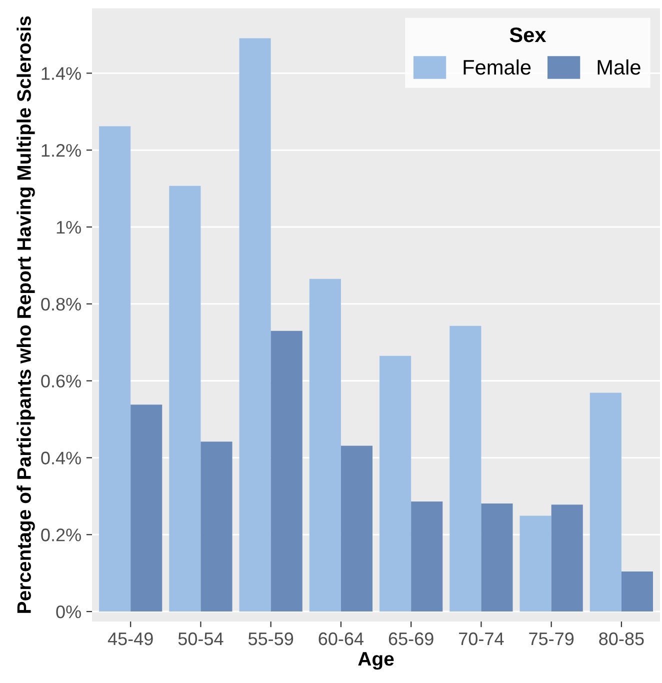  Describe the element at coordinates (376, 661) in the screenshot. I see `x-axis-title: Age` at that location.